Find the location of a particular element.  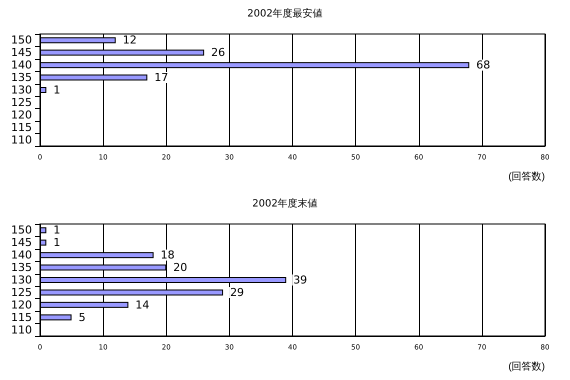

data-label: 26 is located at coordinates (218, 53).